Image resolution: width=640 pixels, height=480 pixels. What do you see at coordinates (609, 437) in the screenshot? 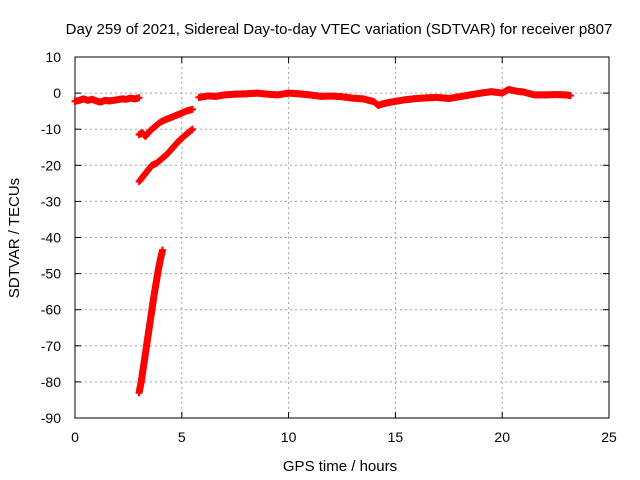
I see `x-tick-label: 25` at bounding box center [609, 437].